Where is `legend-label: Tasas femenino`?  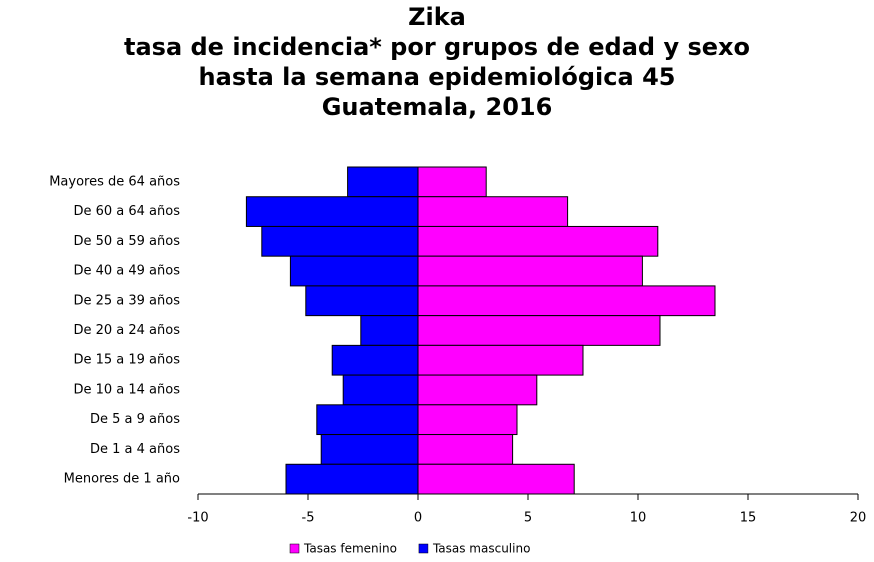
legend-label: Tasas femenino is located at coordinates (350, 549).